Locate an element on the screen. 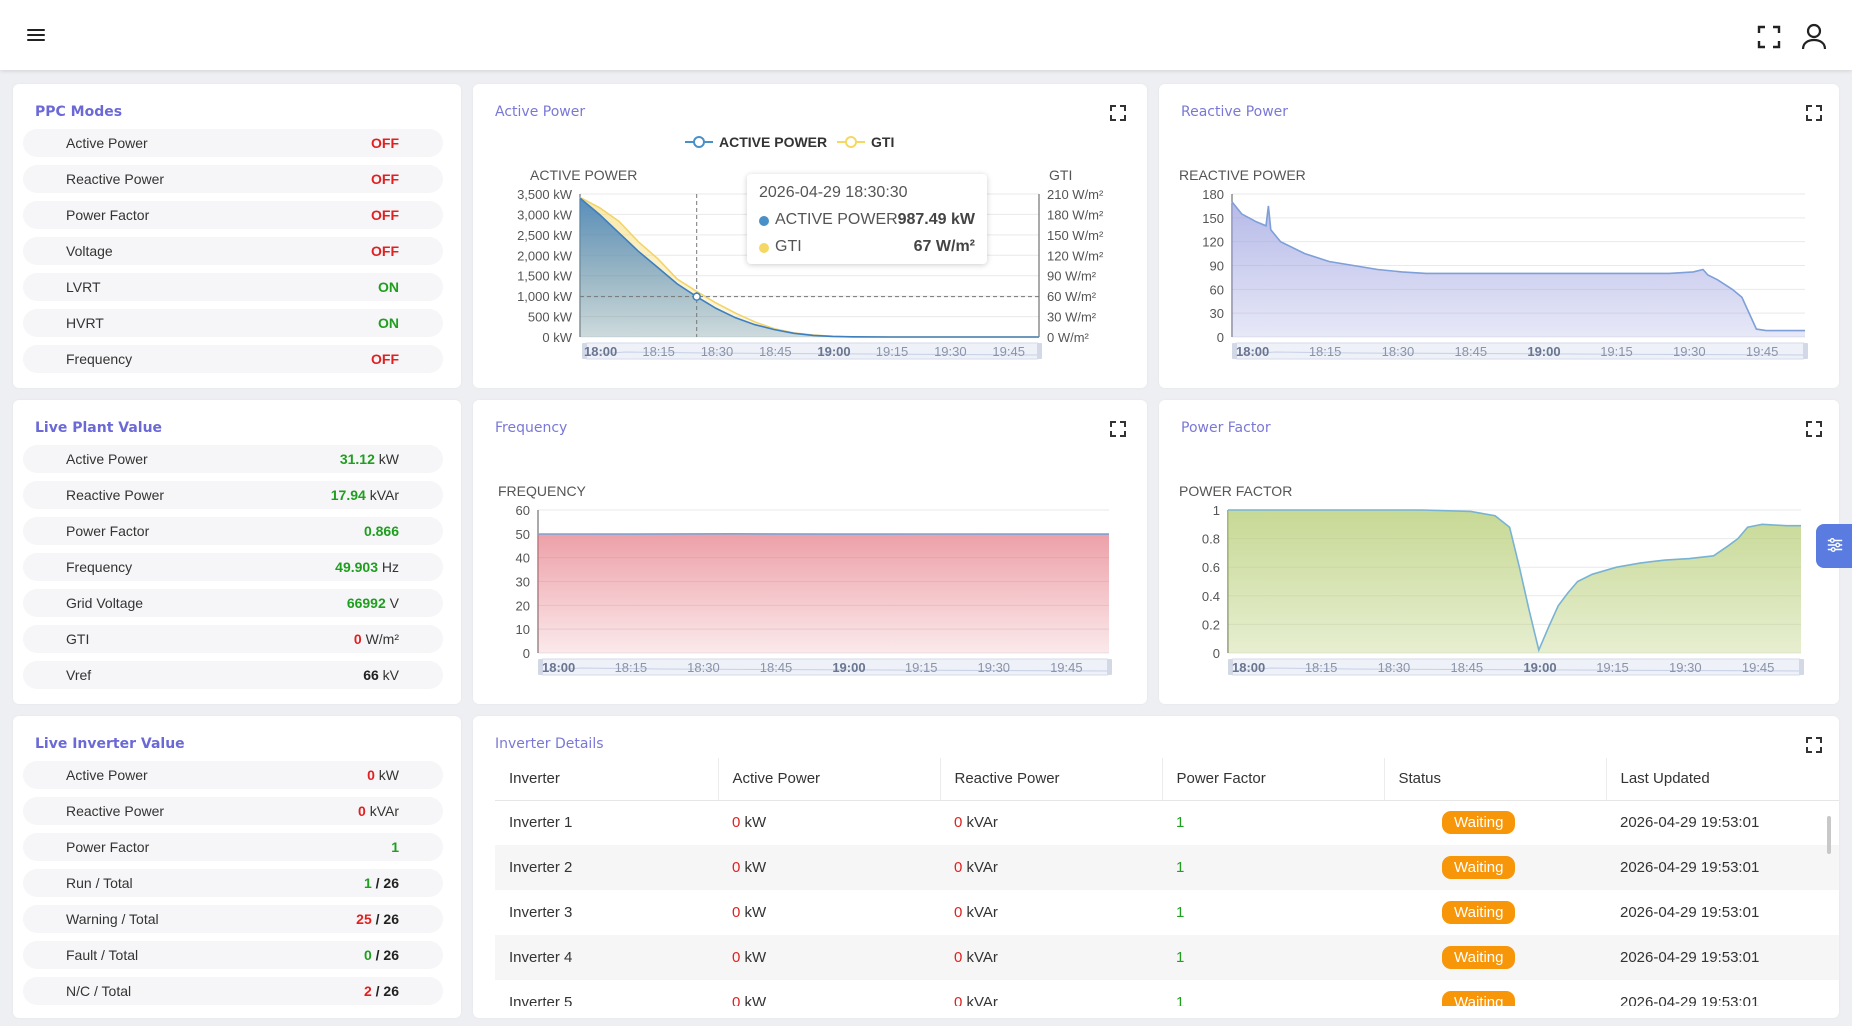 The height and width of the screenshot is (1026, 1852). zoom-tick-label: 18:30 is located at coordinates (1398, 351).